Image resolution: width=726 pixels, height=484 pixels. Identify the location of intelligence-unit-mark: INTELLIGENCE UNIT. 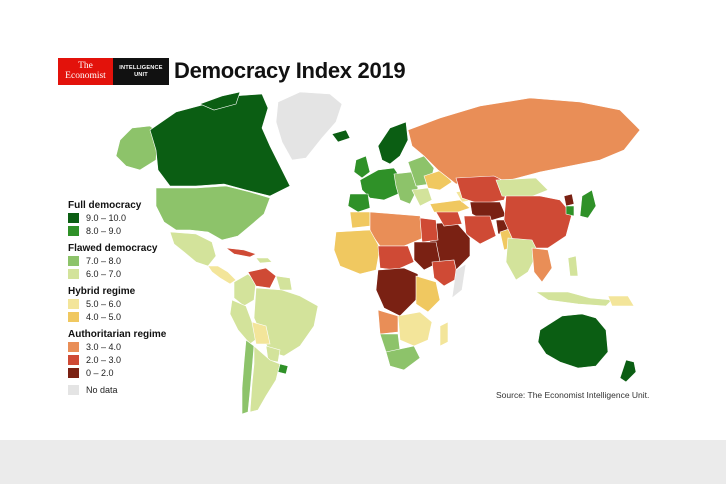
(141, 71).